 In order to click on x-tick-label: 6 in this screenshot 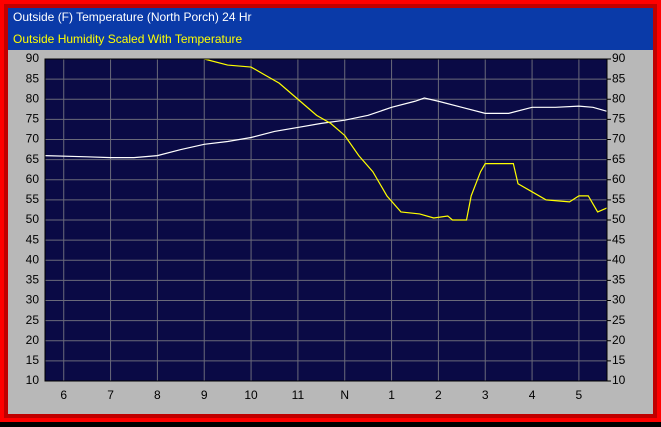, I will do `click(63, 395)`.